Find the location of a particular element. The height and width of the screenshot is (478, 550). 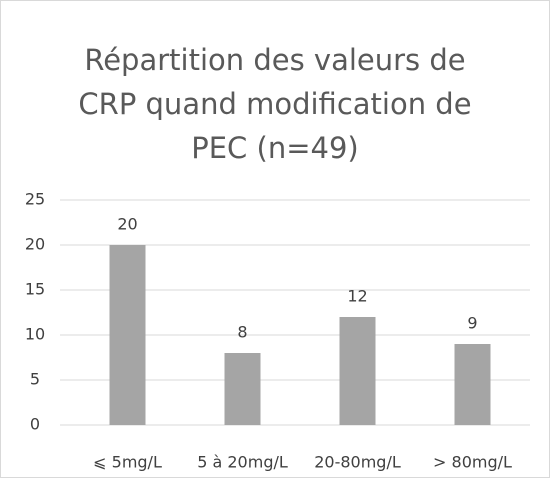

y-tick-label: 0 is located at coordinates (35, 424).